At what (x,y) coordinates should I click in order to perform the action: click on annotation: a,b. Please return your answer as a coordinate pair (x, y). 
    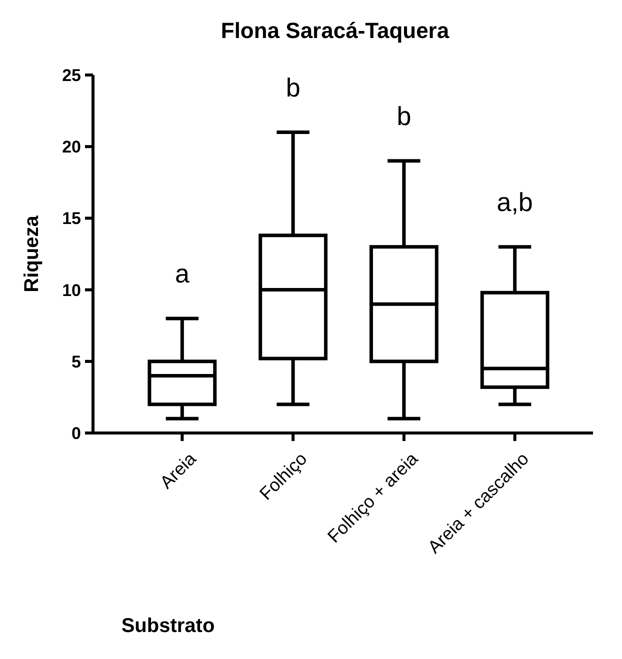
    Looking at the image, I should click on (514, 201).